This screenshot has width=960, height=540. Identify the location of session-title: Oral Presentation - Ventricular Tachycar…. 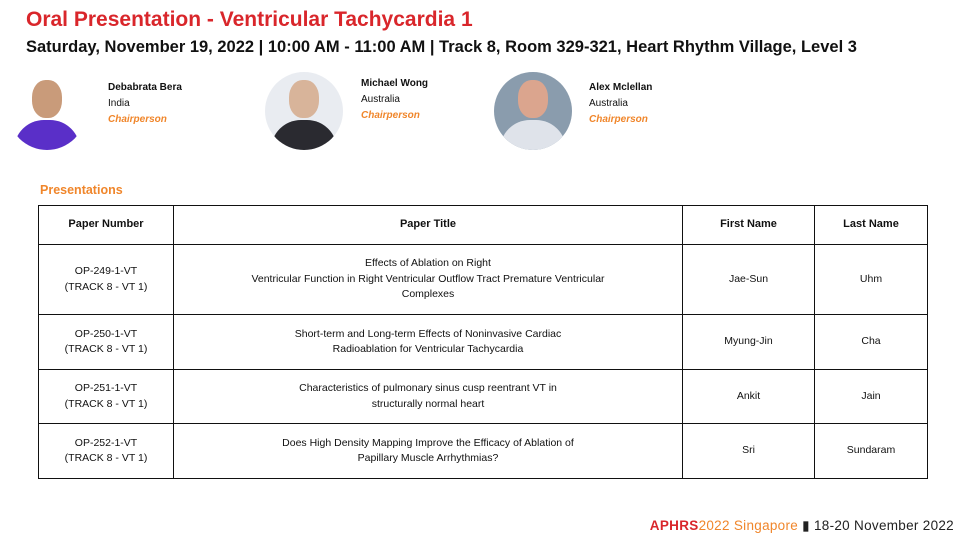
(249, 19).